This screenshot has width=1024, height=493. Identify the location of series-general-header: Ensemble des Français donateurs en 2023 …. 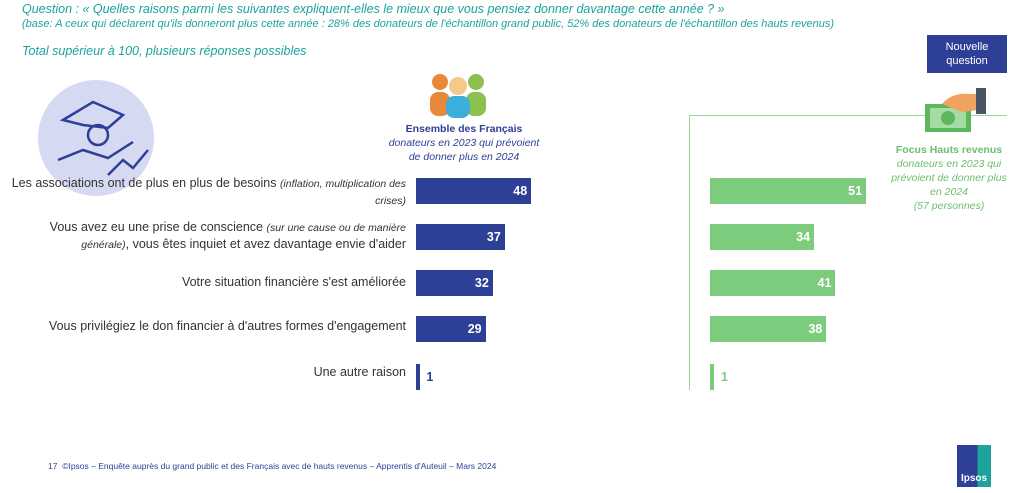
(464, 143).